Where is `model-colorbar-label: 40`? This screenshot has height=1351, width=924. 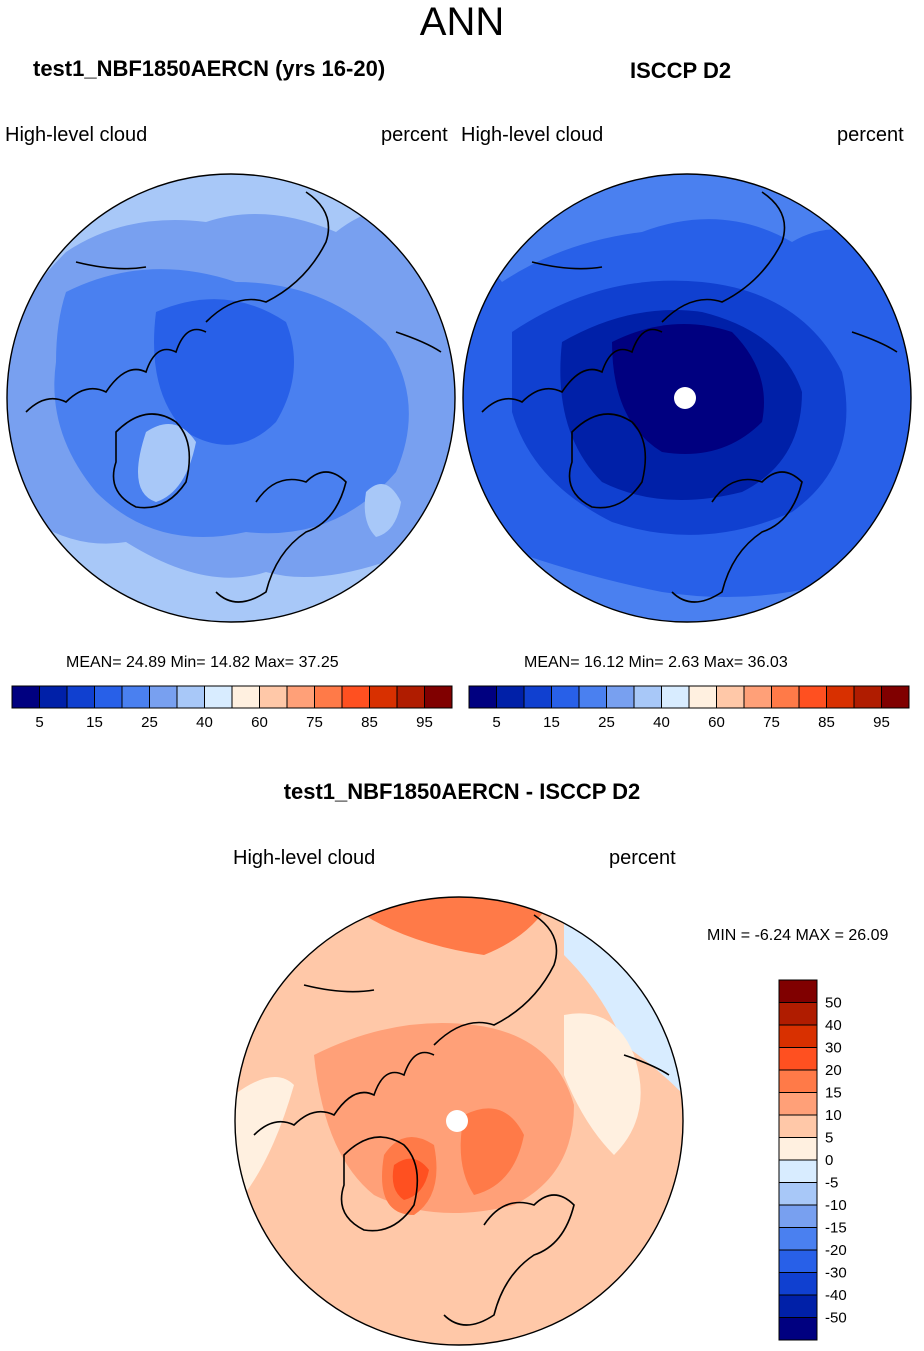 model-colorbar-label: 40 is located at coordinates (204, 722).